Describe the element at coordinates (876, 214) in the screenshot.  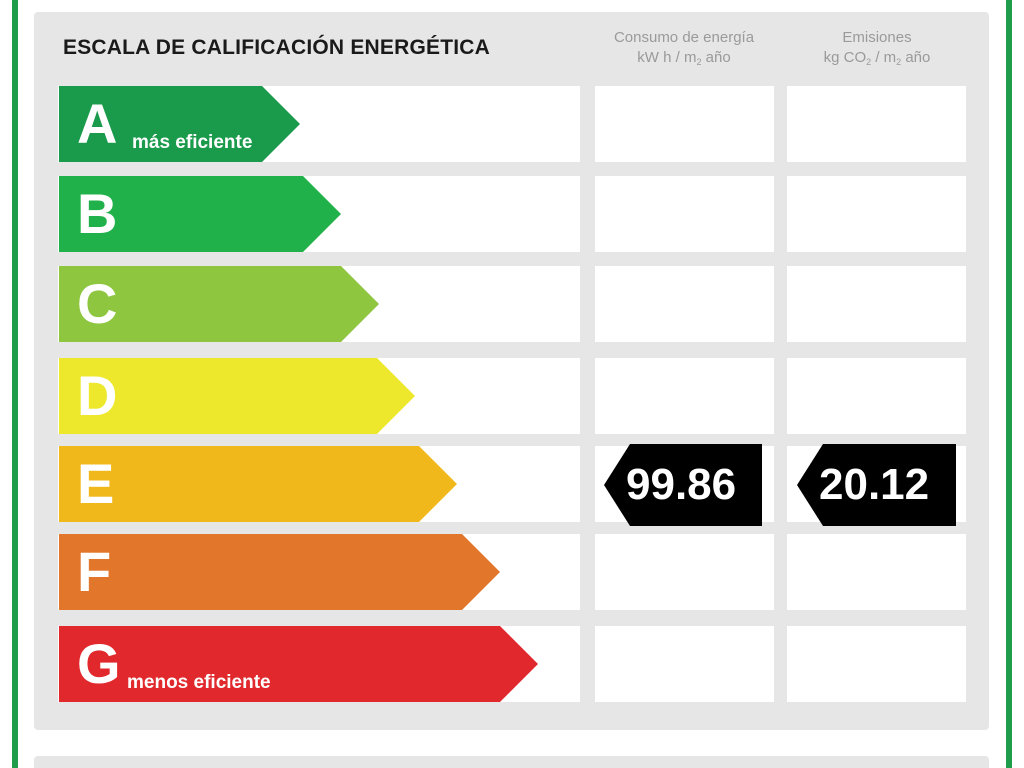
I see `emisiones-cell-b` at that location.